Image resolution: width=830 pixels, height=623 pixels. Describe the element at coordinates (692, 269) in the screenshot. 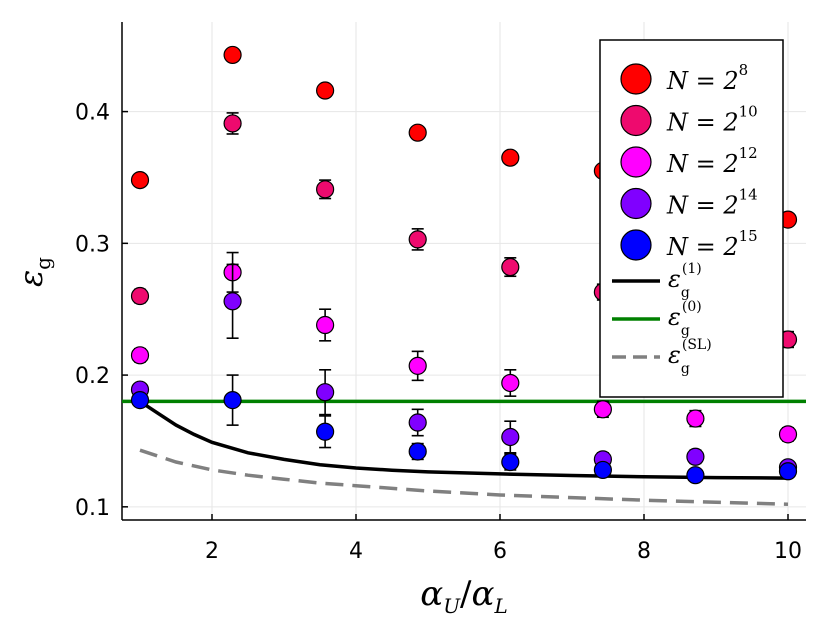

I see `legend-line-superscript: (1)` at that location.